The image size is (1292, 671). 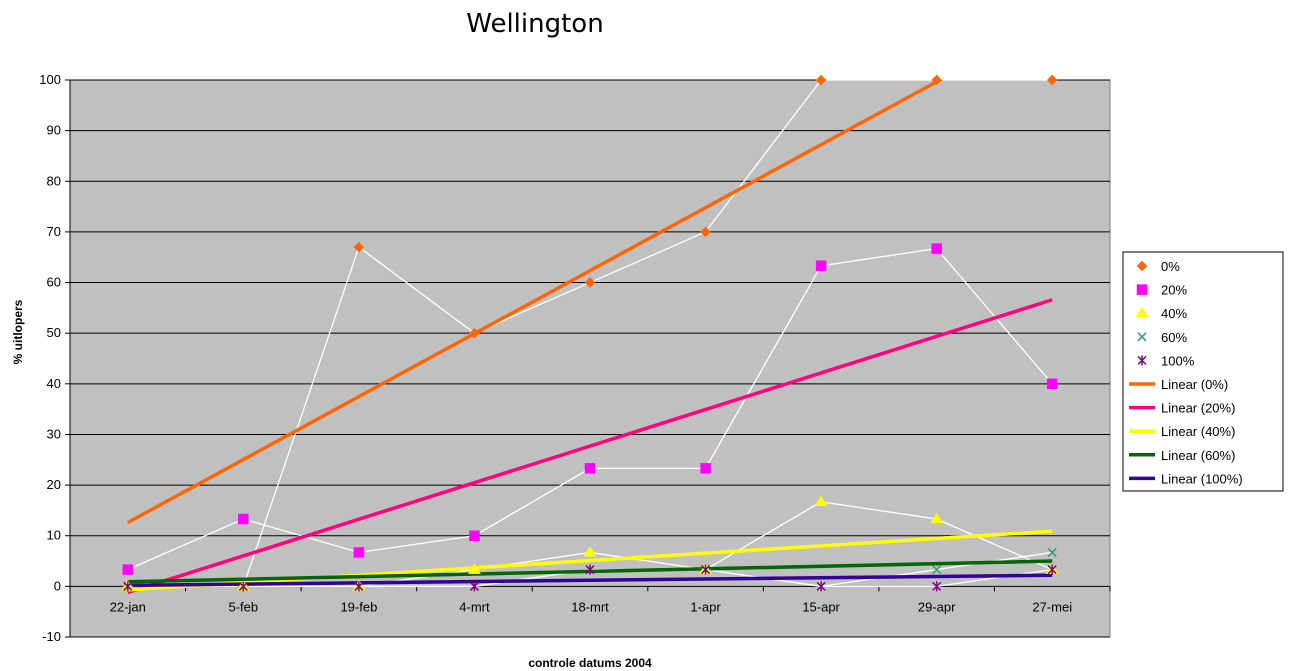 I want to click on x-tick-label: 22-jan, so click(x=128, y=606).